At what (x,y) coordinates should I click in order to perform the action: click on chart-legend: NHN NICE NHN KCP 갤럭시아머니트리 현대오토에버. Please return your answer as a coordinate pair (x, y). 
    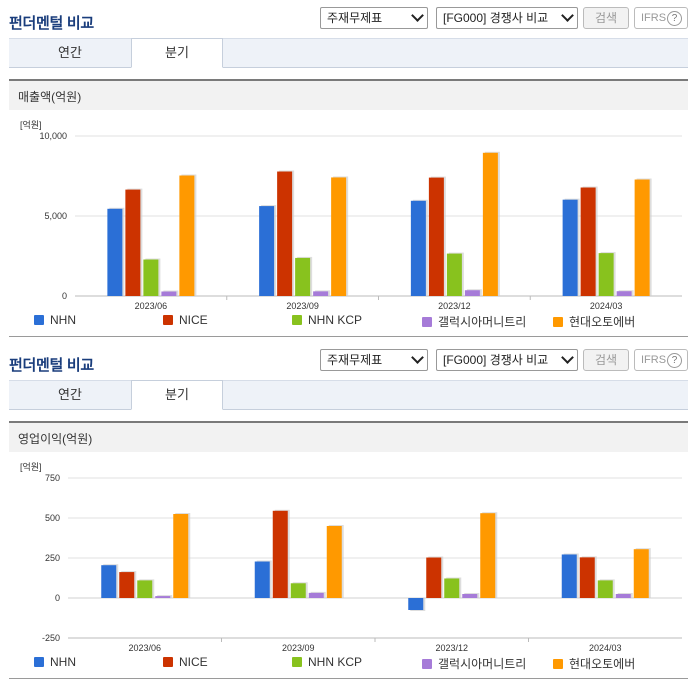
    Looking at the image, I should click on (348, 664).